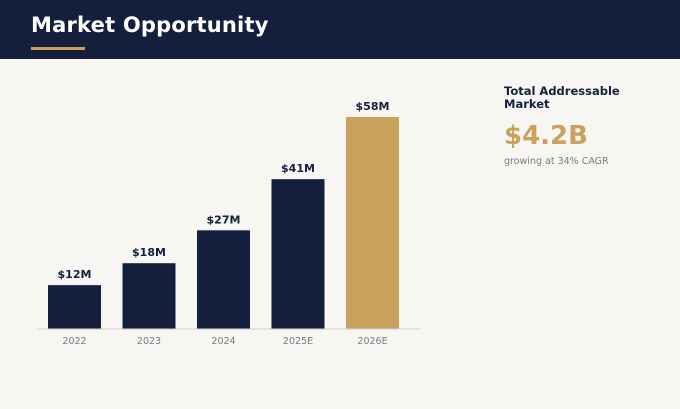 The height and width of the screenshot is (409, 680). Describe the element at coordinates (340, 29) in the screenshot. I see `header-bar: Market Opportunity` at that location.